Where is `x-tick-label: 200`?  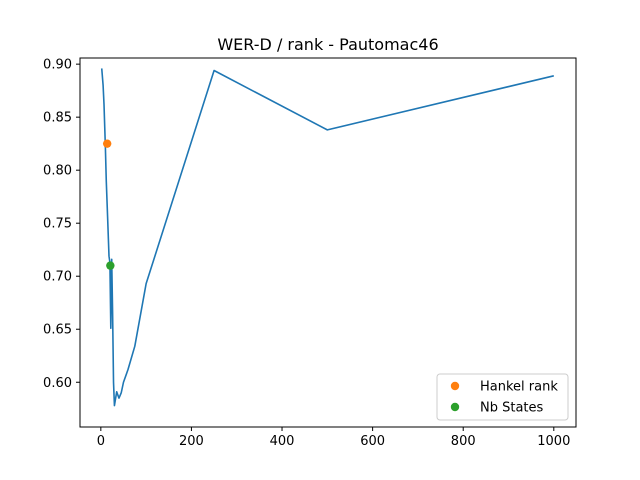 x-tick-label: 200 is located at coordinates (191, 441).